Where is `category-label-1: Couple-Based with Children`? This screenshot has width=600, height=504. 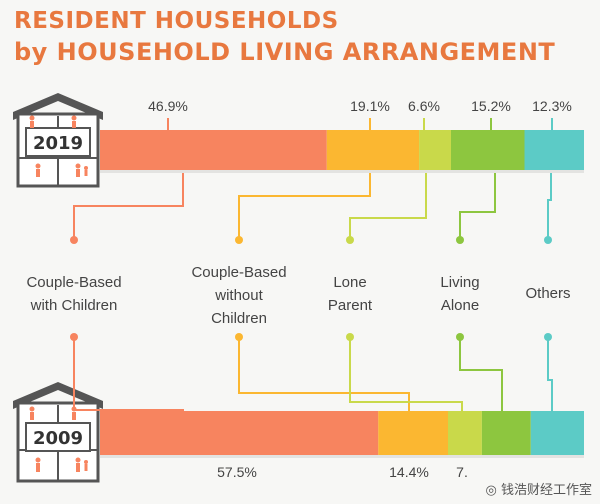 category-label-1: Couple-Based with Children is located at coordinates (73, 294).